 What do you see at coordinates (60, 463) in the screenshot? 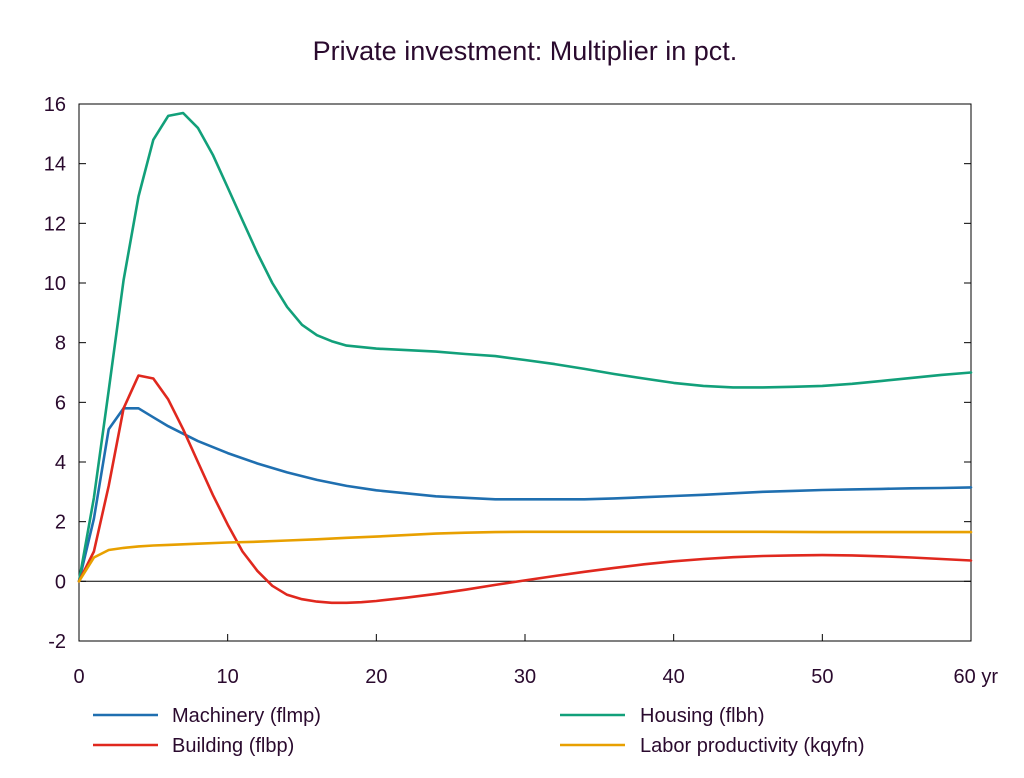
I see `y-tick-label: 4` at bounding box center [60, 463].